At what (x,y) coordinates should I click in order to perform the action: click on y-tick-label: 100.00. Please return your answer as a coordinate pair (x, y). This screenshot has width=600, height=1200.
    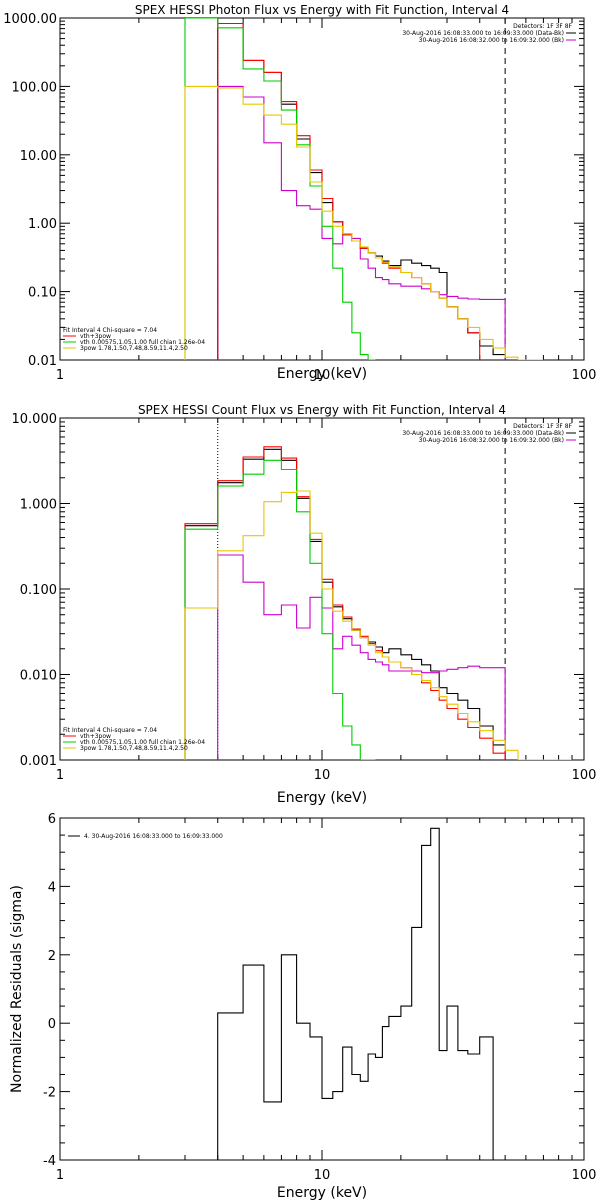
    Looking at the image, I should click on (35, 87).